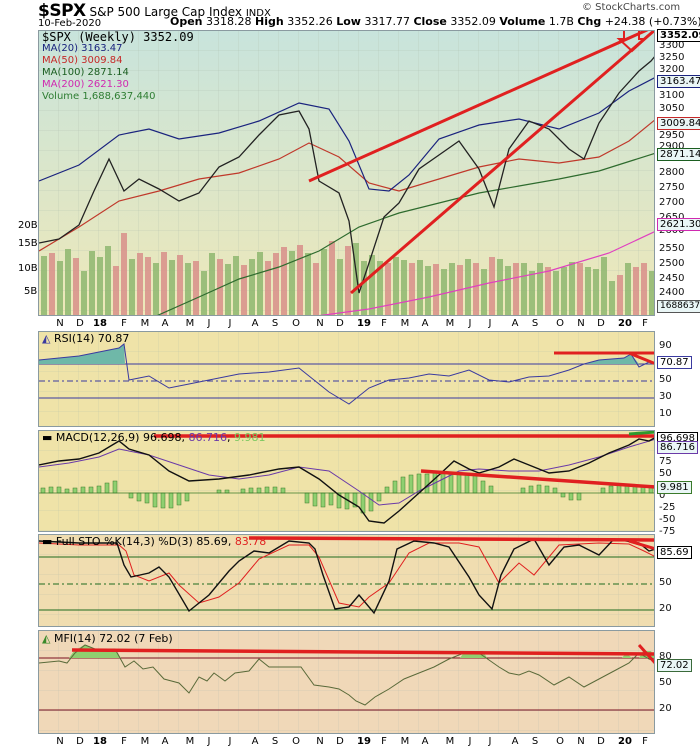  What do you see at coordinates (667, 531) in the screenshot?
I see `y-tick: -75` at bounding box center [667, 531].